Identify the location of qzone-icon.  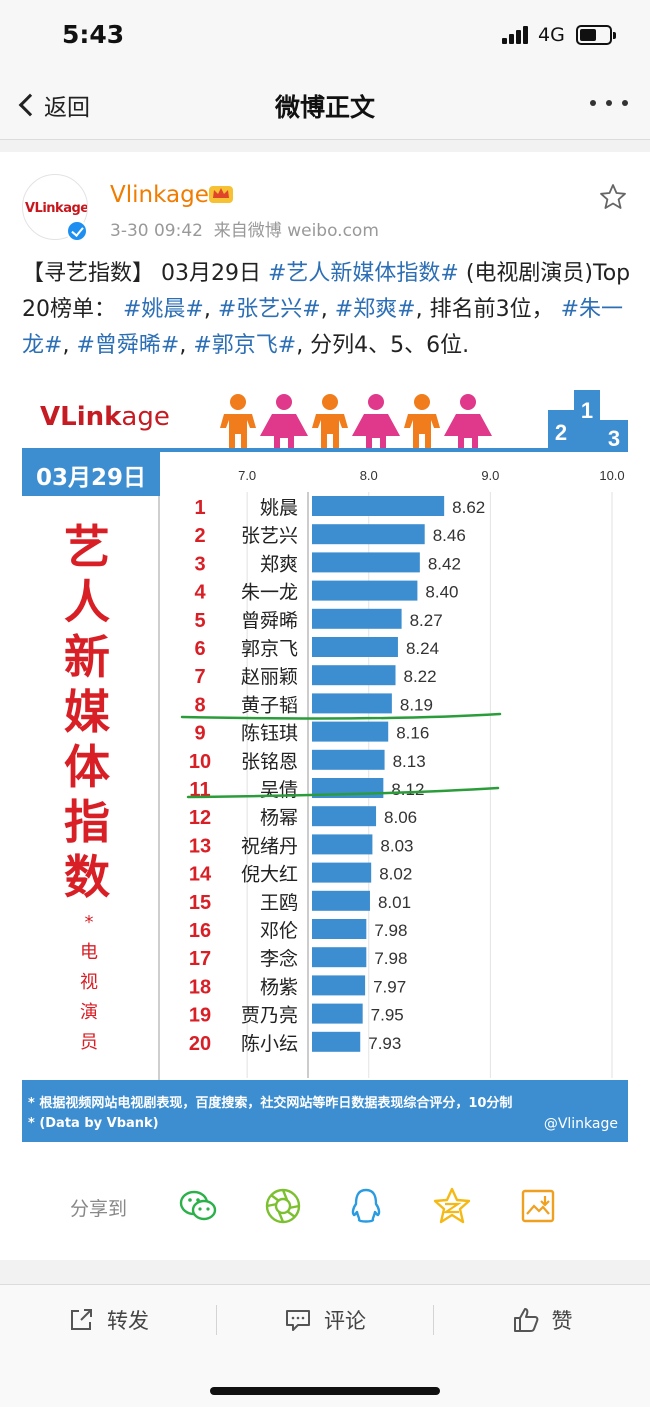
(452, 1206).